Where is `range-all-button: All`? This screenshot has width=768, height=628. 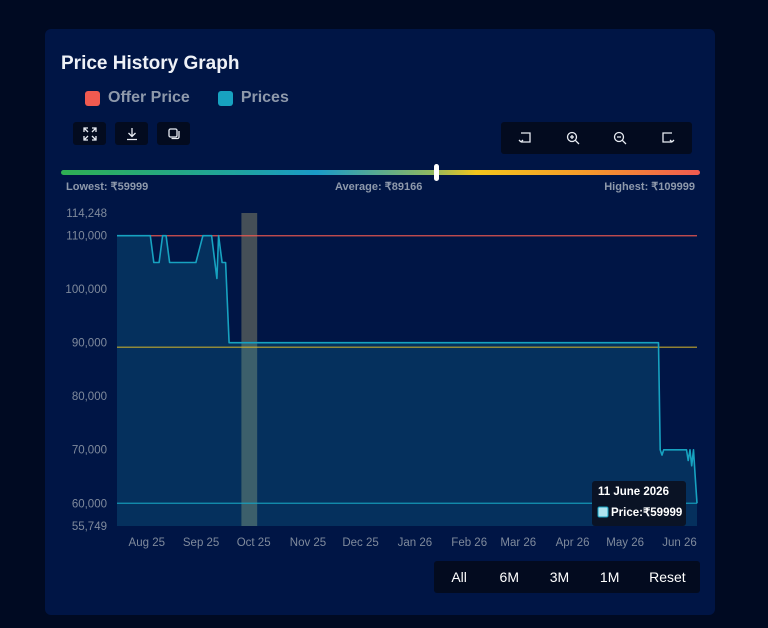 range-all-button: All is located at coordinates (459, 577).